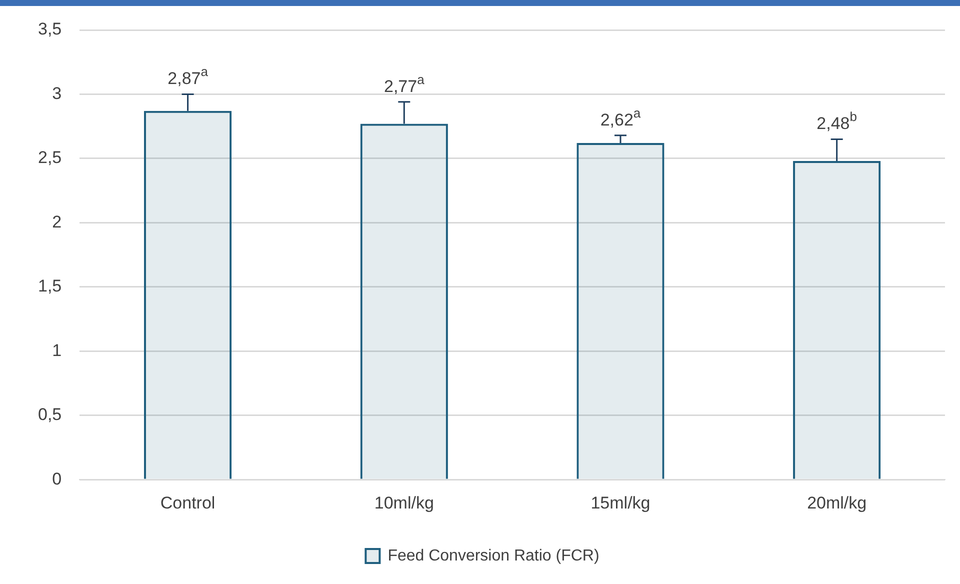 The height and width of the screenshot is (584, 960). Describe the element at coordinates (188, 502) in the screenshot. I see `x-tick-label: Control` at that location.